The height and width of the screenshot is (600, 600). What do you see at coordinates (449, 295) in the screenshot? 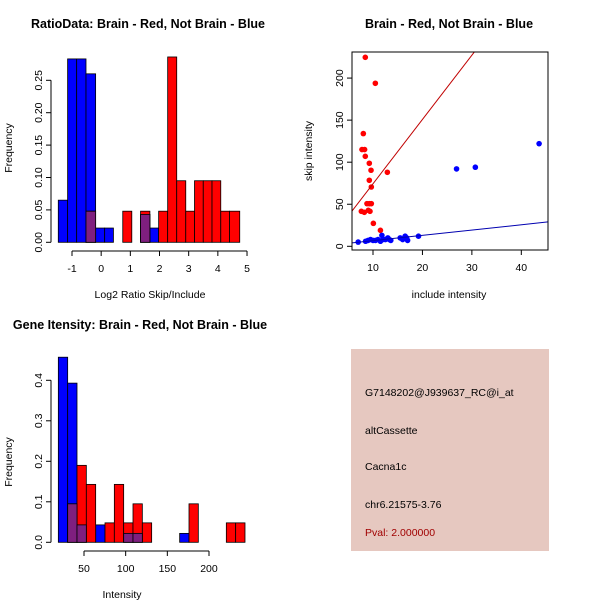
I see `scatter-xlabel: include intensity` at bounding box center [449, 295].